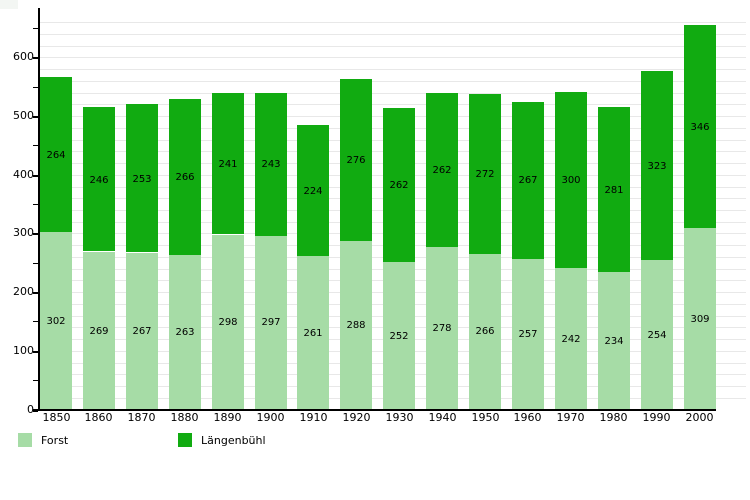  What do you see at coordinates (98, 417) in the screenshot?
I see `x-axis-label: 1860` at bounding box center [98, 417].